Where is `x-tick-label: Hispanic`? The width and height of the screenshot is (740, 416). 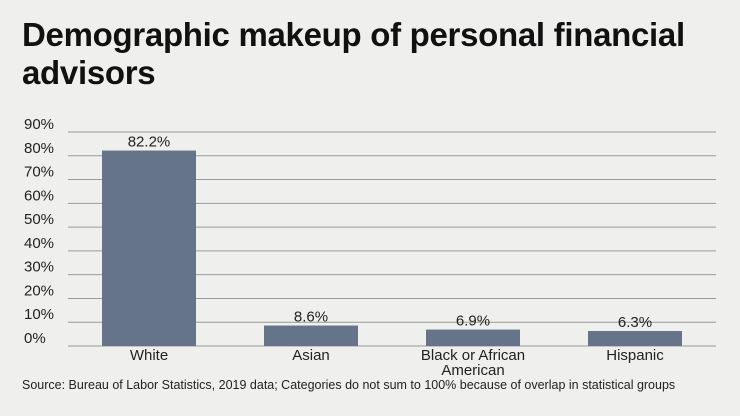
x-tick-label: Hispanic is located at coordinates (635, 355).